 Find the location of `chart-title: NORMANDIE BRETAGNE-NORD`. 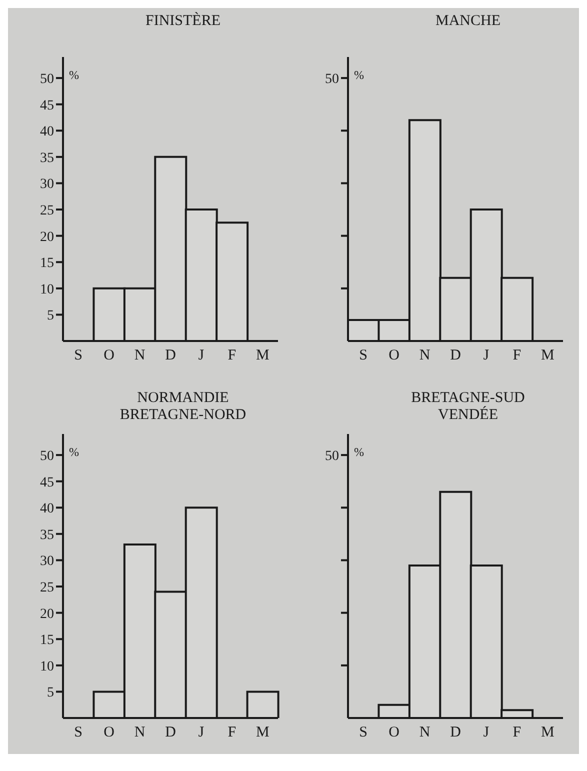

chart-title: NORMANDIE BRETAGNE-NORD is located at coordinates (183, 407).